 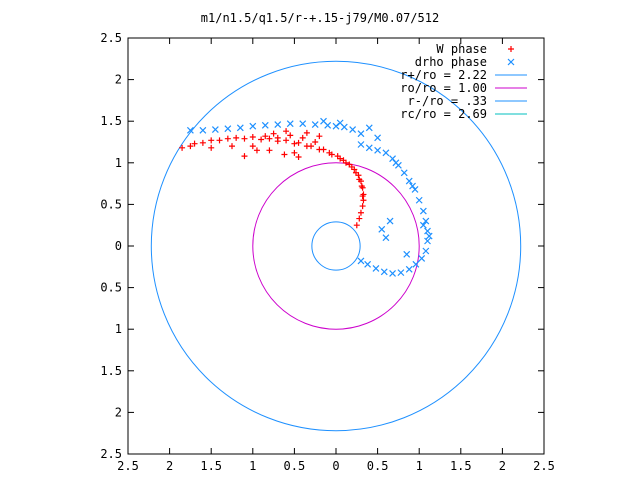 I want to click on x-tick-label: 0, so click(x=335, y=466).